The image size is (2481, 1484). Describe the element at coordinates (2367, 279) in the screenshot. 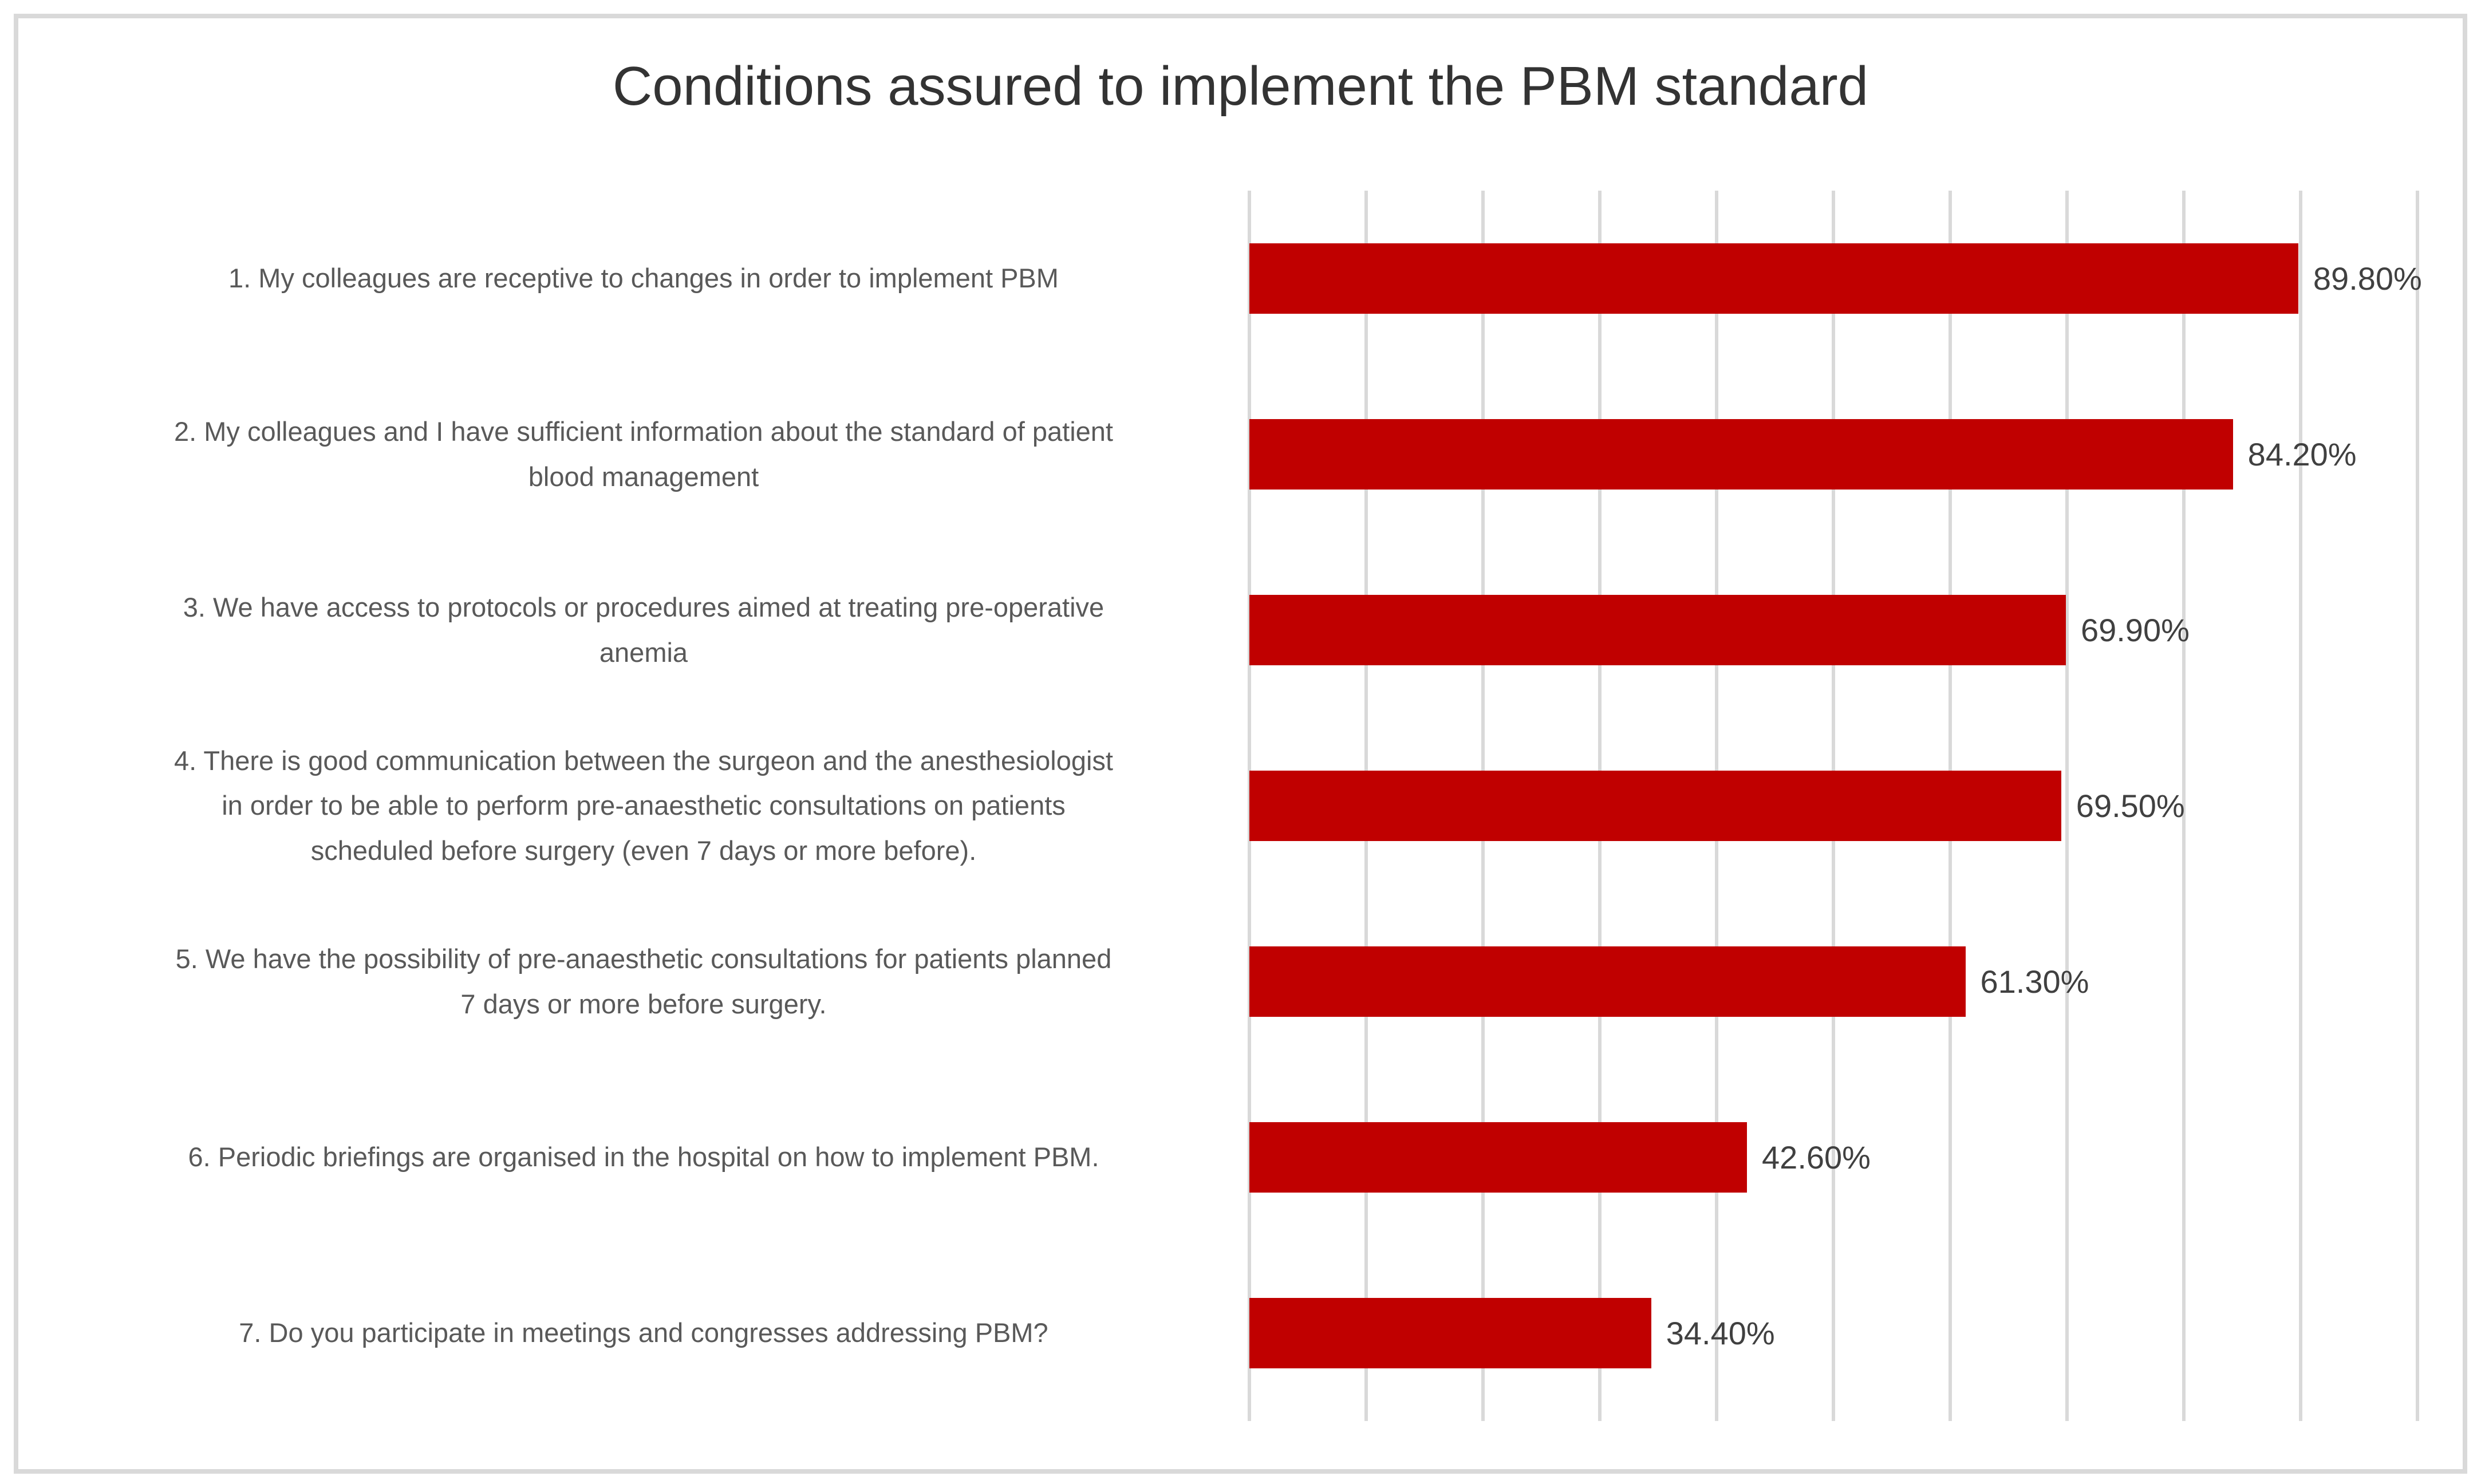

I see `value-label: 89.80%` at that location.